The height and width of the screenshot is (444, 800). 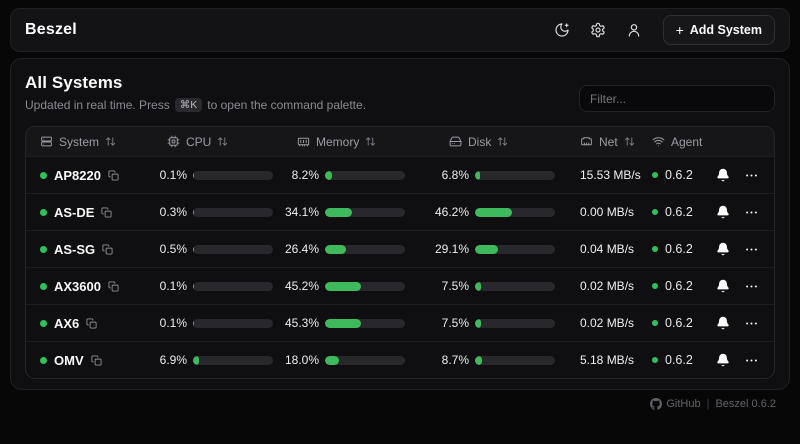 What do you see at coordinates (77, 175) in the screenshot?
I see `system-name: AP8220` at bounding box center [77, 175].